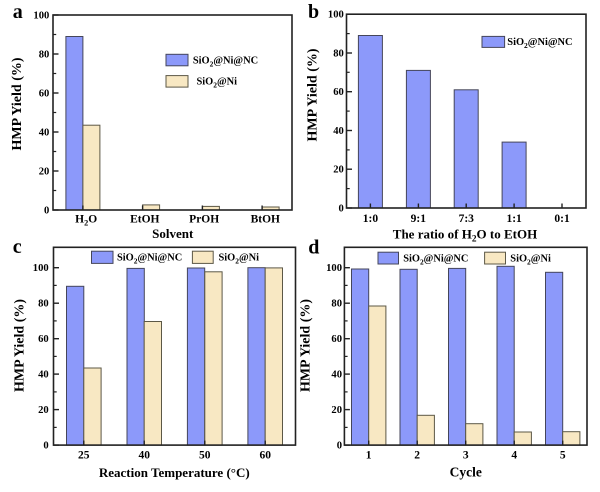  I want to click on svg-text: 1:1, so click(514, 219).